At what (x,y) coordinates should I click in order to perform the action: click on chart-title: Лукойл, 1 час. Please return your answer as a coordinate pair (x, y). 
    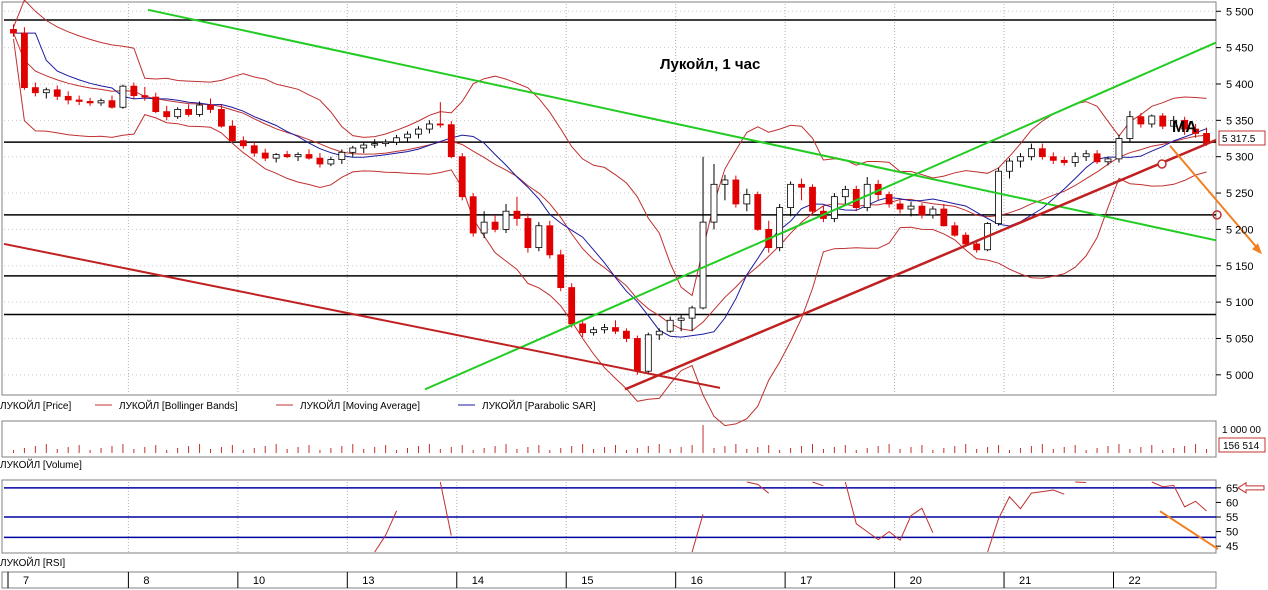
    Looking at the image, I should click on (710, 64).